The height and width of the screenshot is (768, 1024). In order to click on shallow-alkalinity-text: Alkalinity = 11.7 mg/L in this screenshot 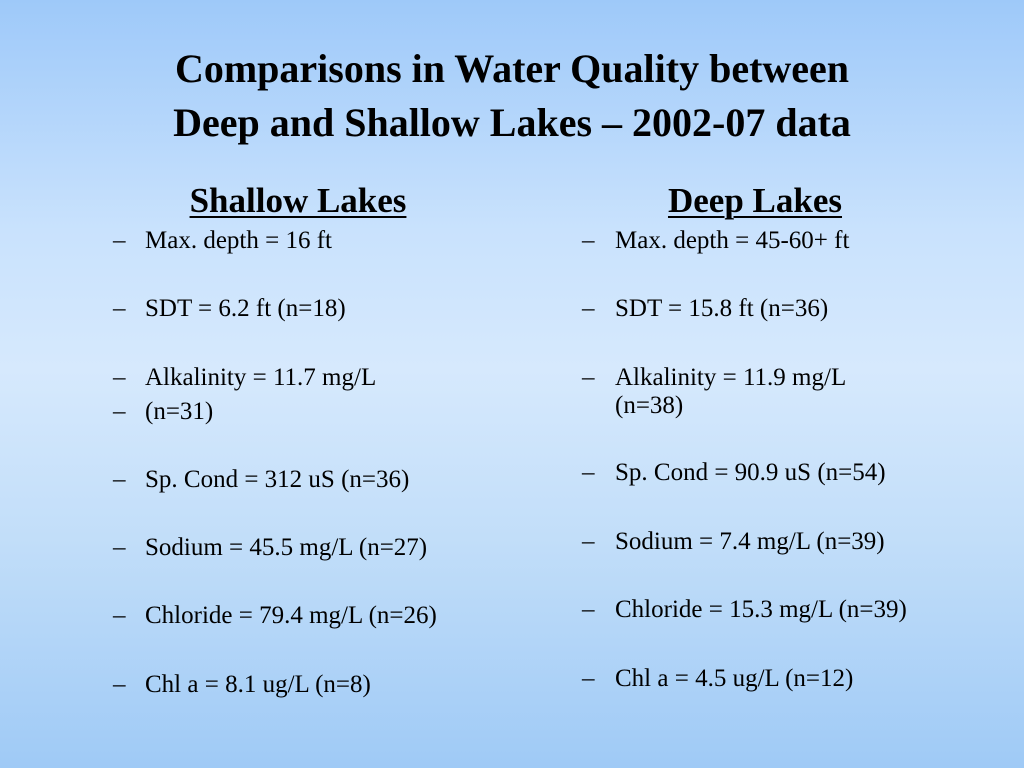, I will do `click(261, 377)`.